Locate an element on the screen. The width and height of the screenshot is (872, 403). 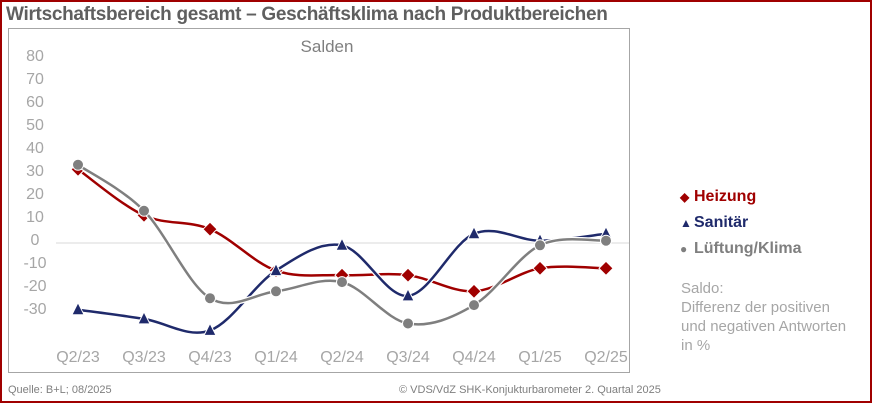
x-tick-label: Q3/23 is located at coordinates (144, 357).